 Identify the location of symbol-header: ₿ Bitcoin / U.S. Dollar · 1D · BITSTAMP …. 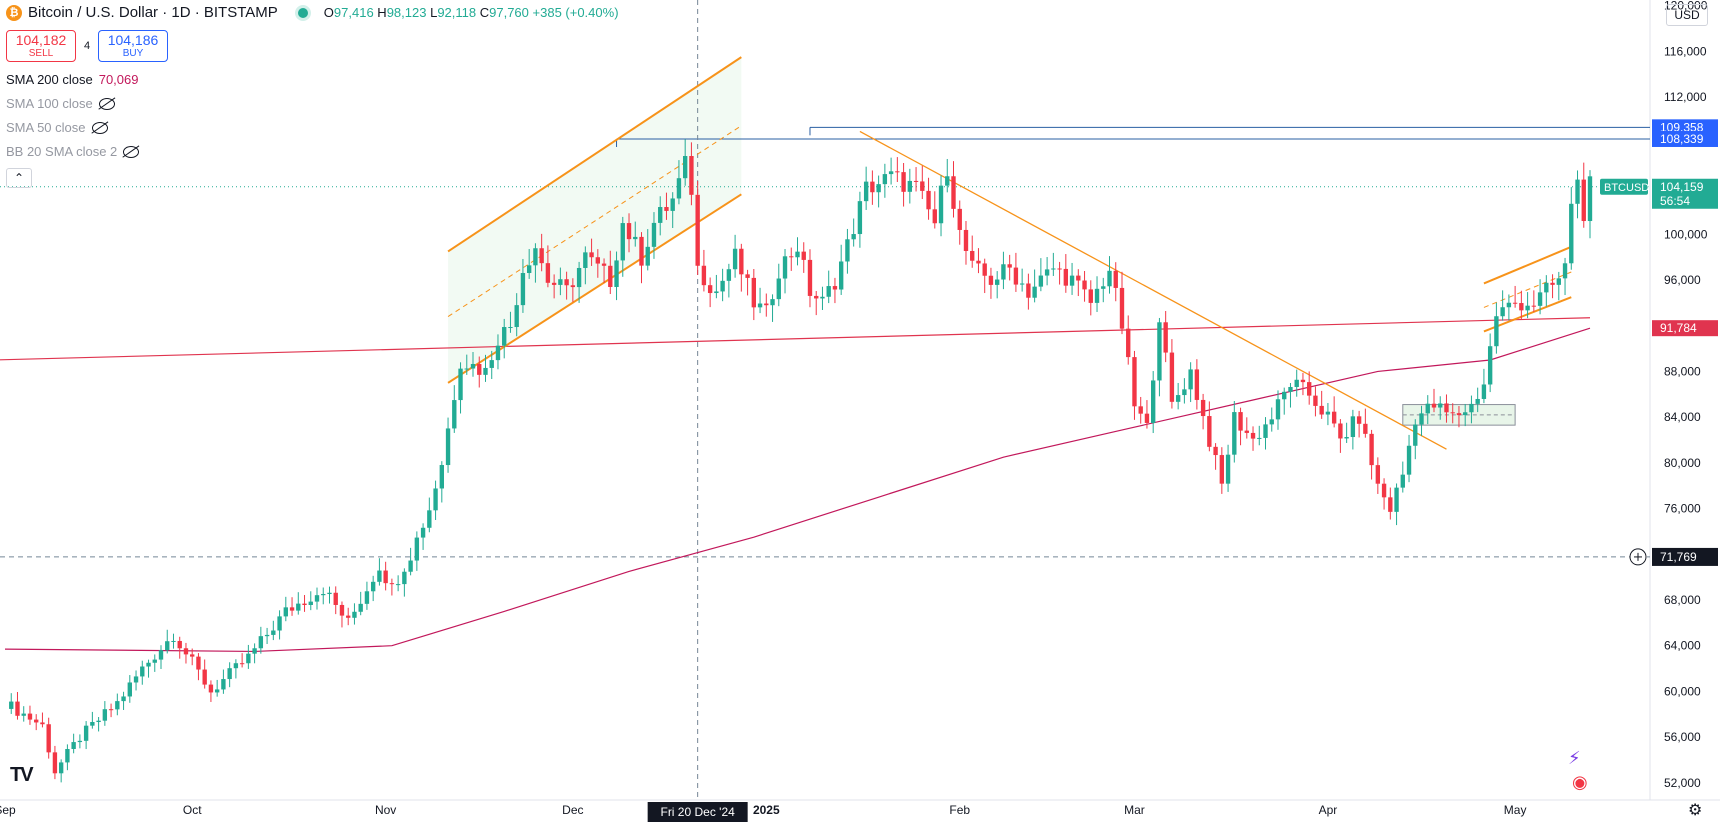
(312, 12).